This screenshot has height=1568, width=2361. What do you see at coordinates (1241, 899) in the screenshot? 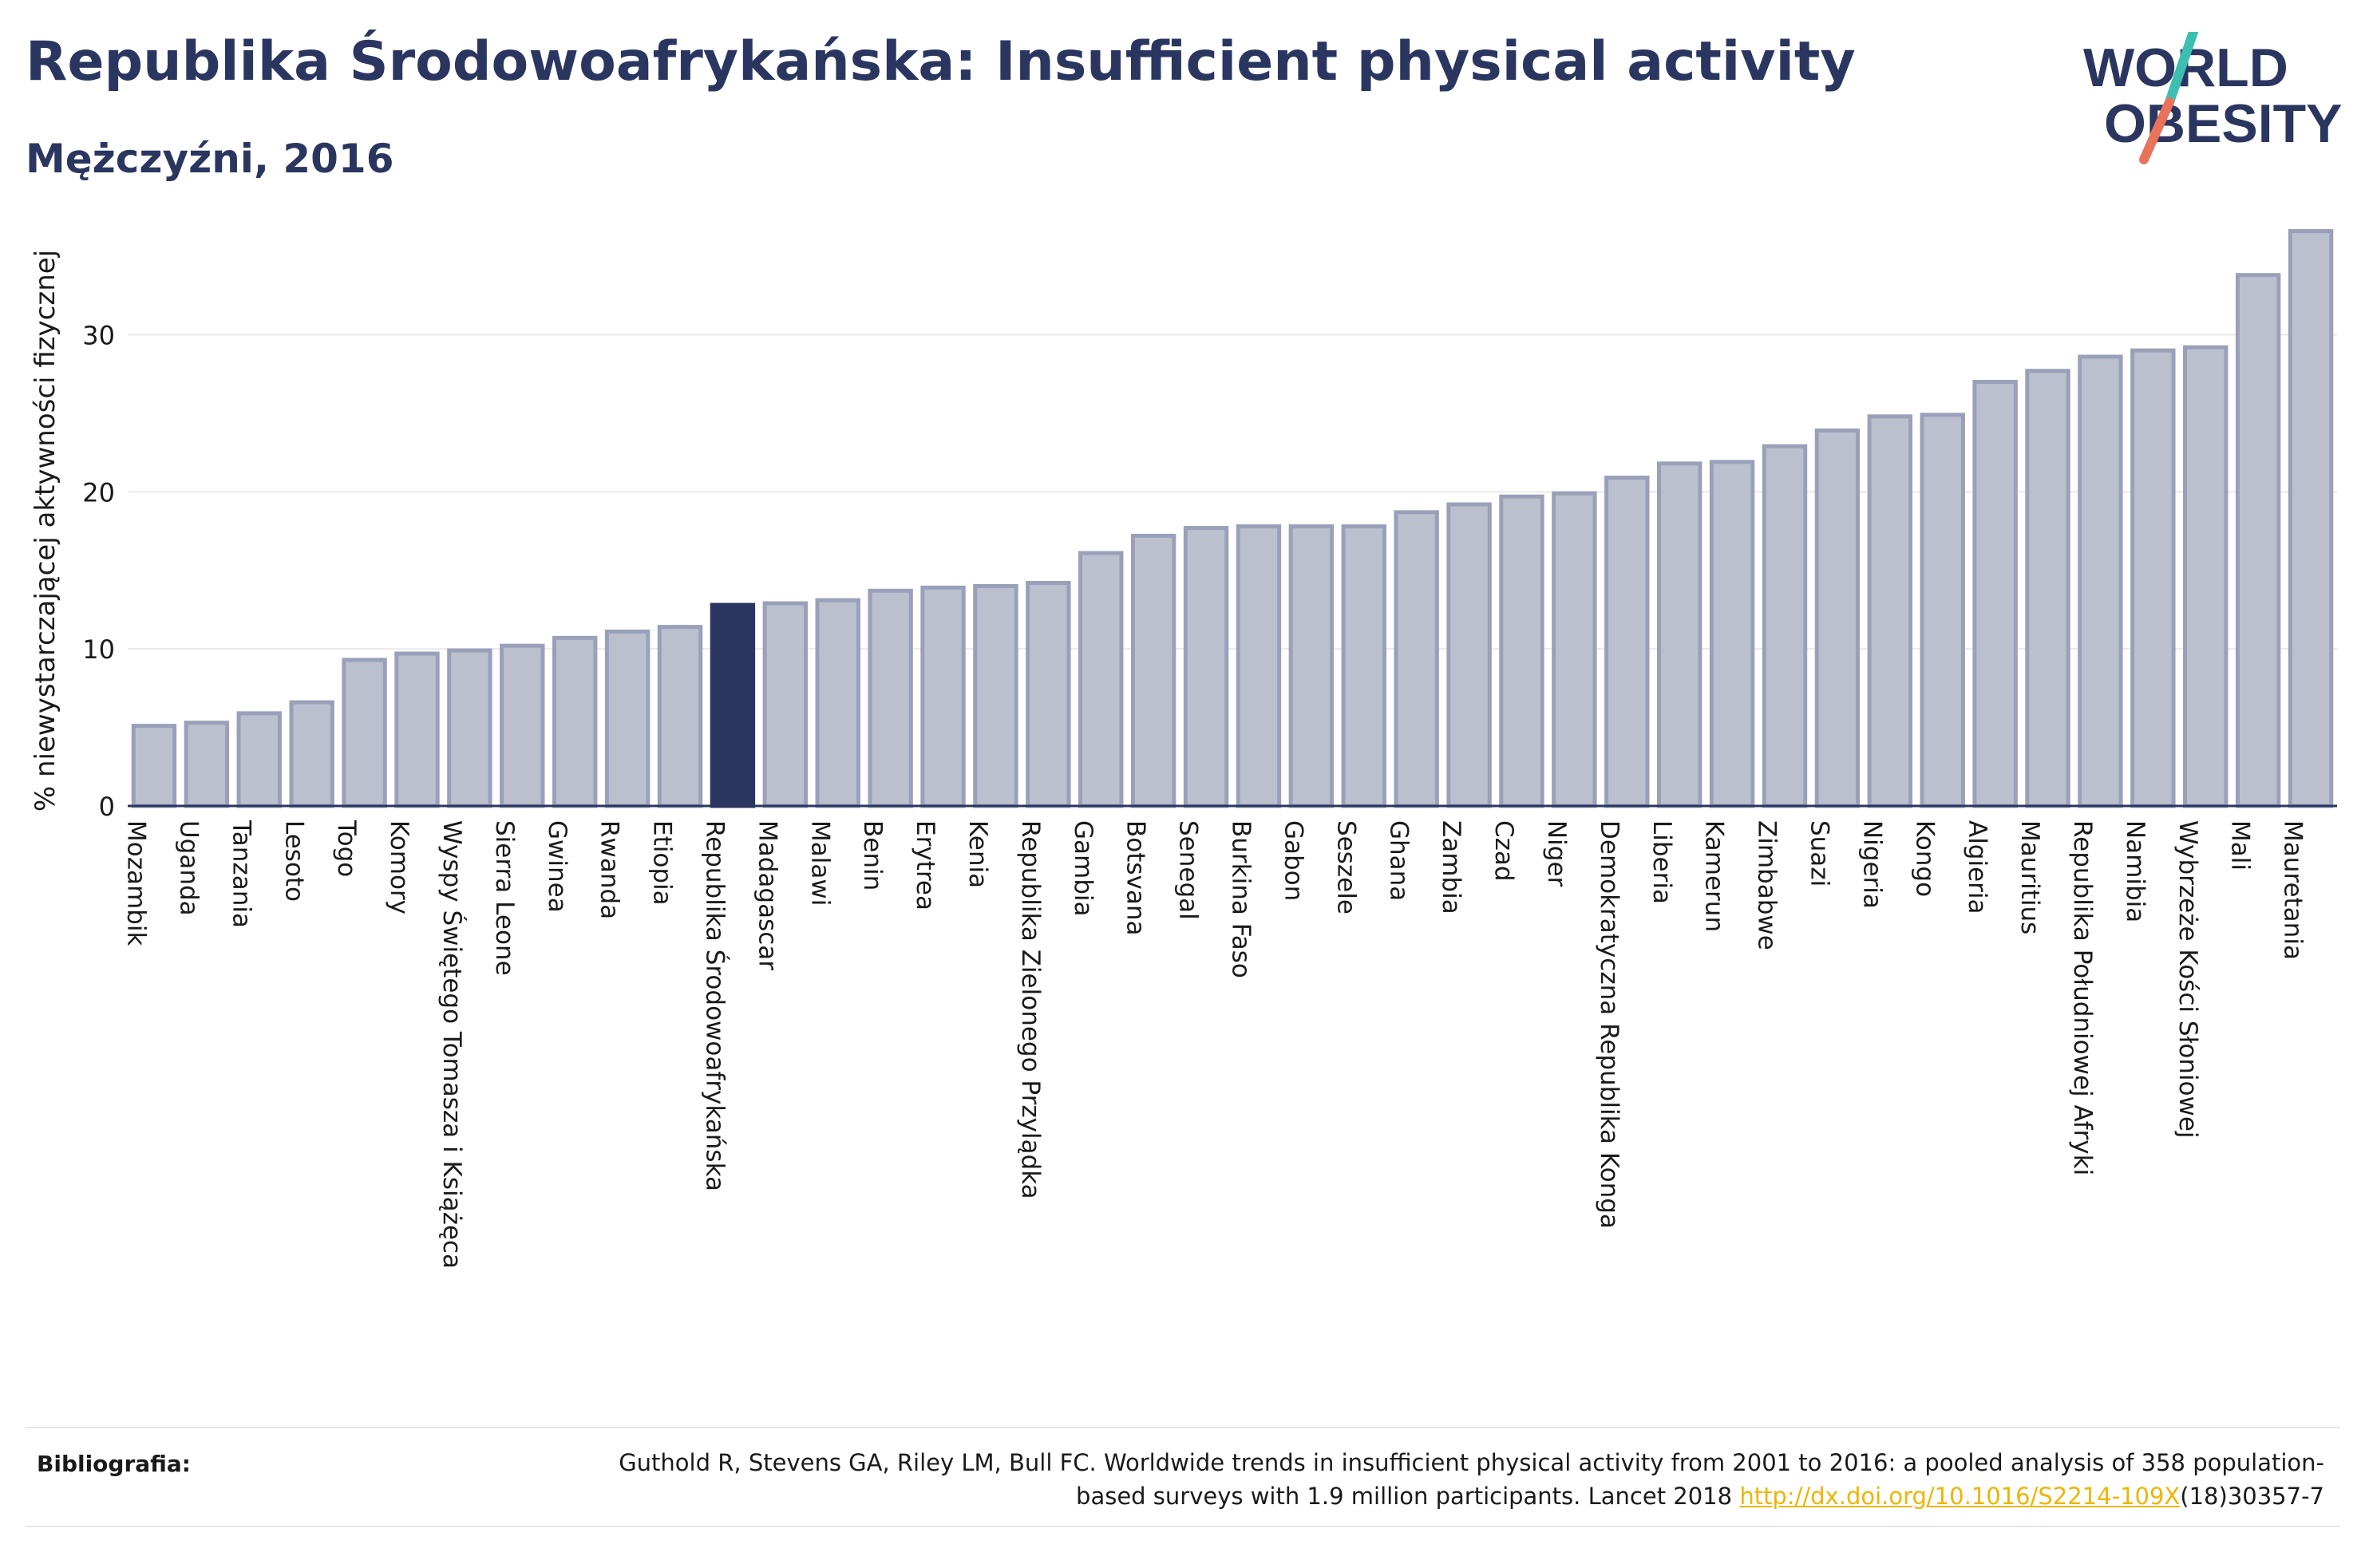
I see `x-tick-label: Burkina Faso` at bounding box center [1241, 899].